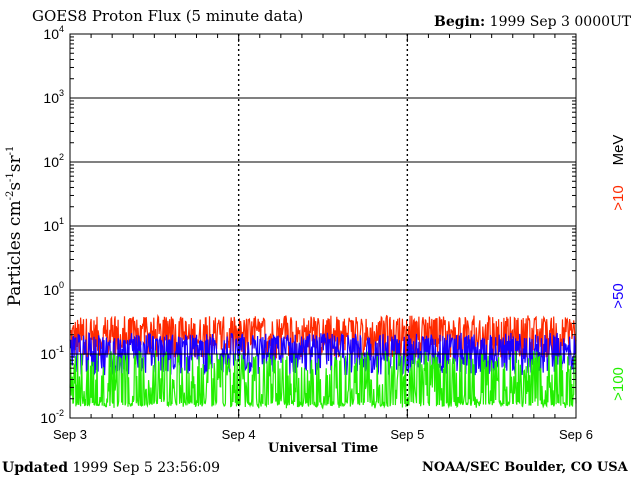  Describe the element at coordinates (323, 380) in the screenshot. I see `series-line-gt100` at that location.